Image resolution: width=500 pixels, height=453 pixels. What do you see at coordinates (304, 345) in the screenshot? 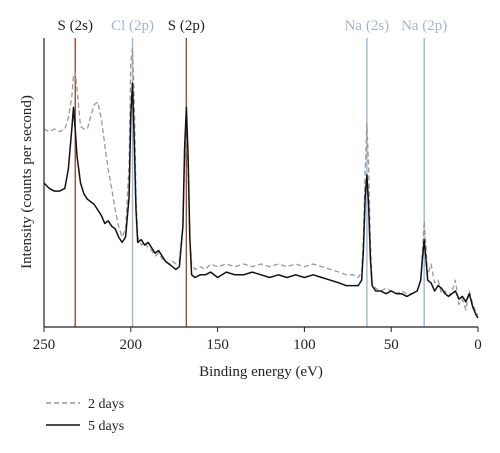
I see `x-tick-label-100: 100` at bounding box center [304, 345].